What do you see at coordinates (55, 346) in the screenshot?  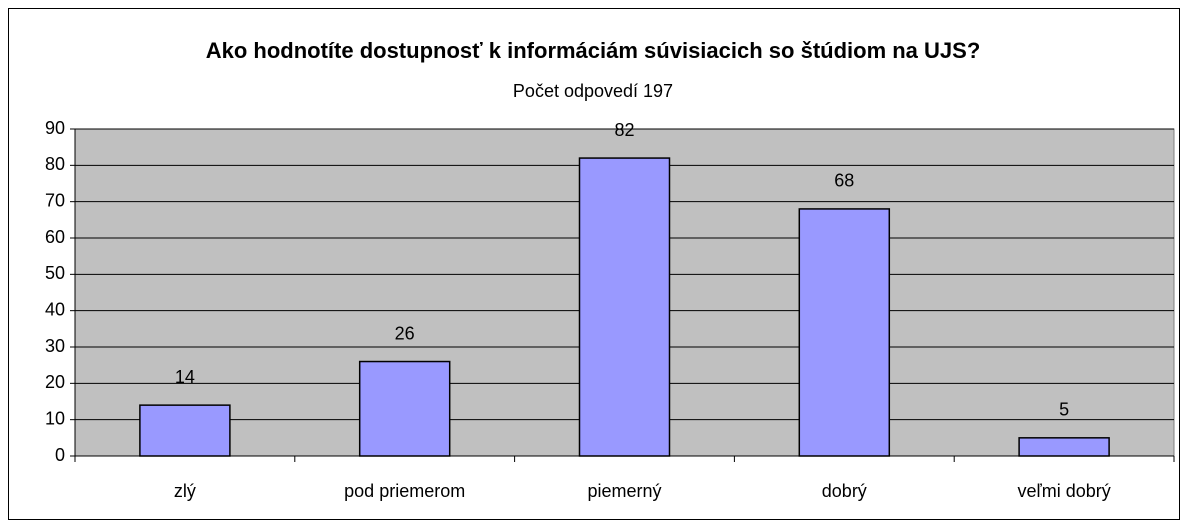 I see `y-tick-label: 30` at bounding box center [55, 346].